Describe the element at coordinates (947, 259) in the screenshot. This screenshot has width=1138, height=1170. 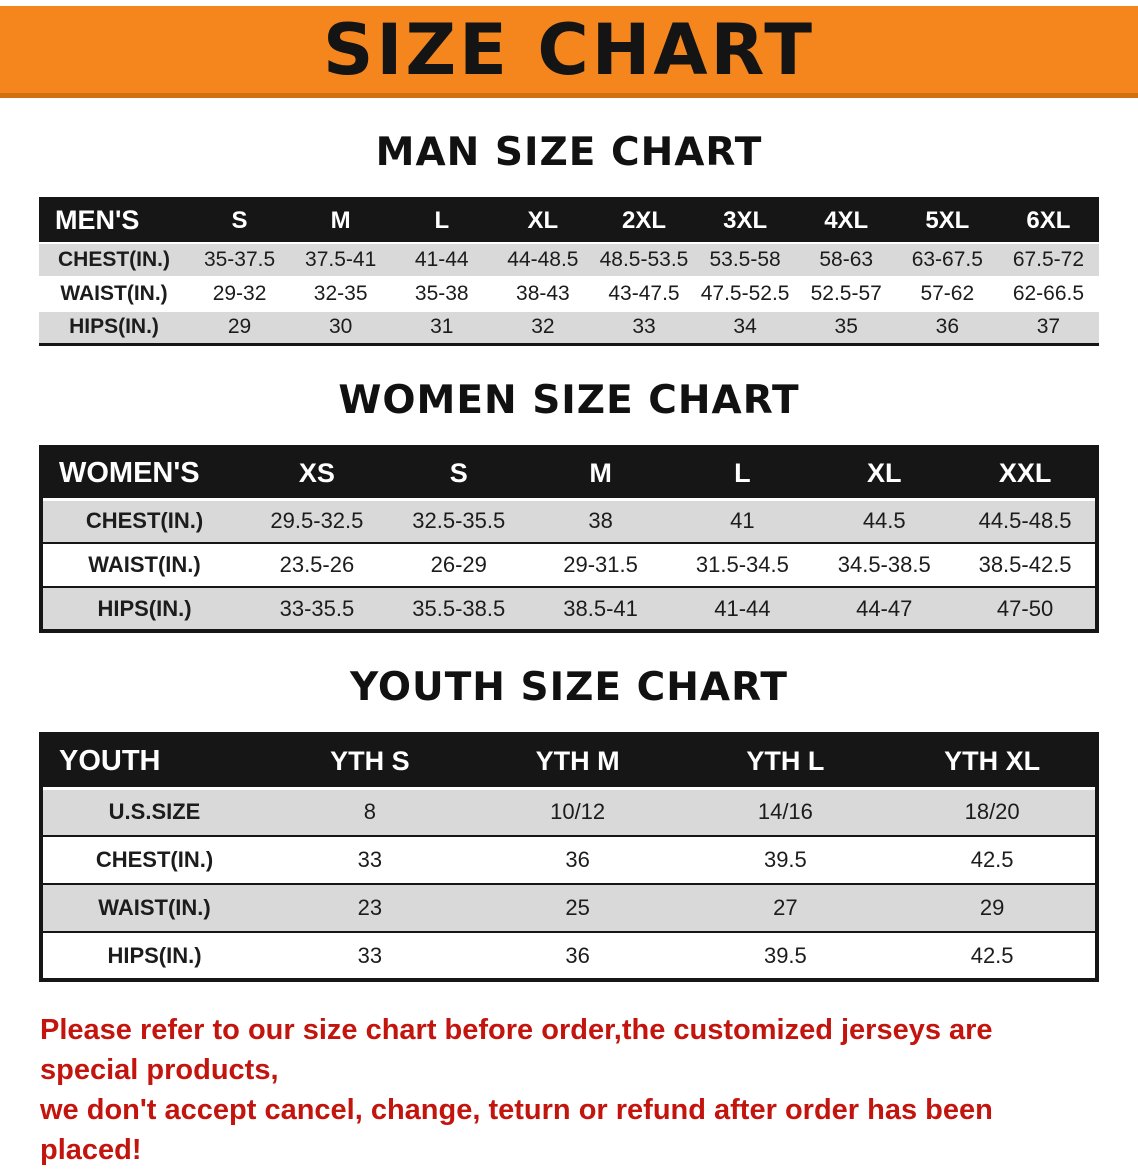
I see `value-cell: 63-67.5` at that location.